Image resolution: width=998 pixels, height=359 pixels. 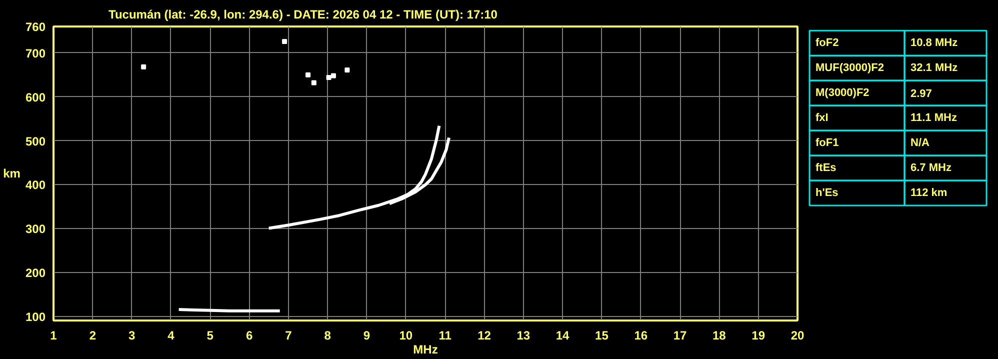 I want to click on text: foF2, so click(x=827, y=43).